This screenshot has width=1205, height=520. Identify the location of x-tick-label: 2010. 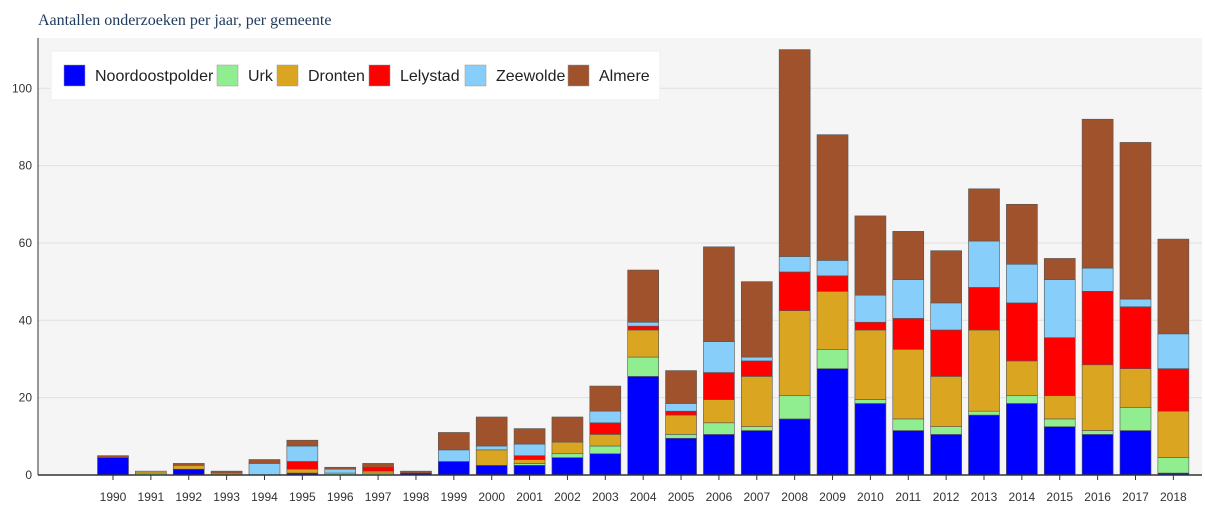
(870, 497).